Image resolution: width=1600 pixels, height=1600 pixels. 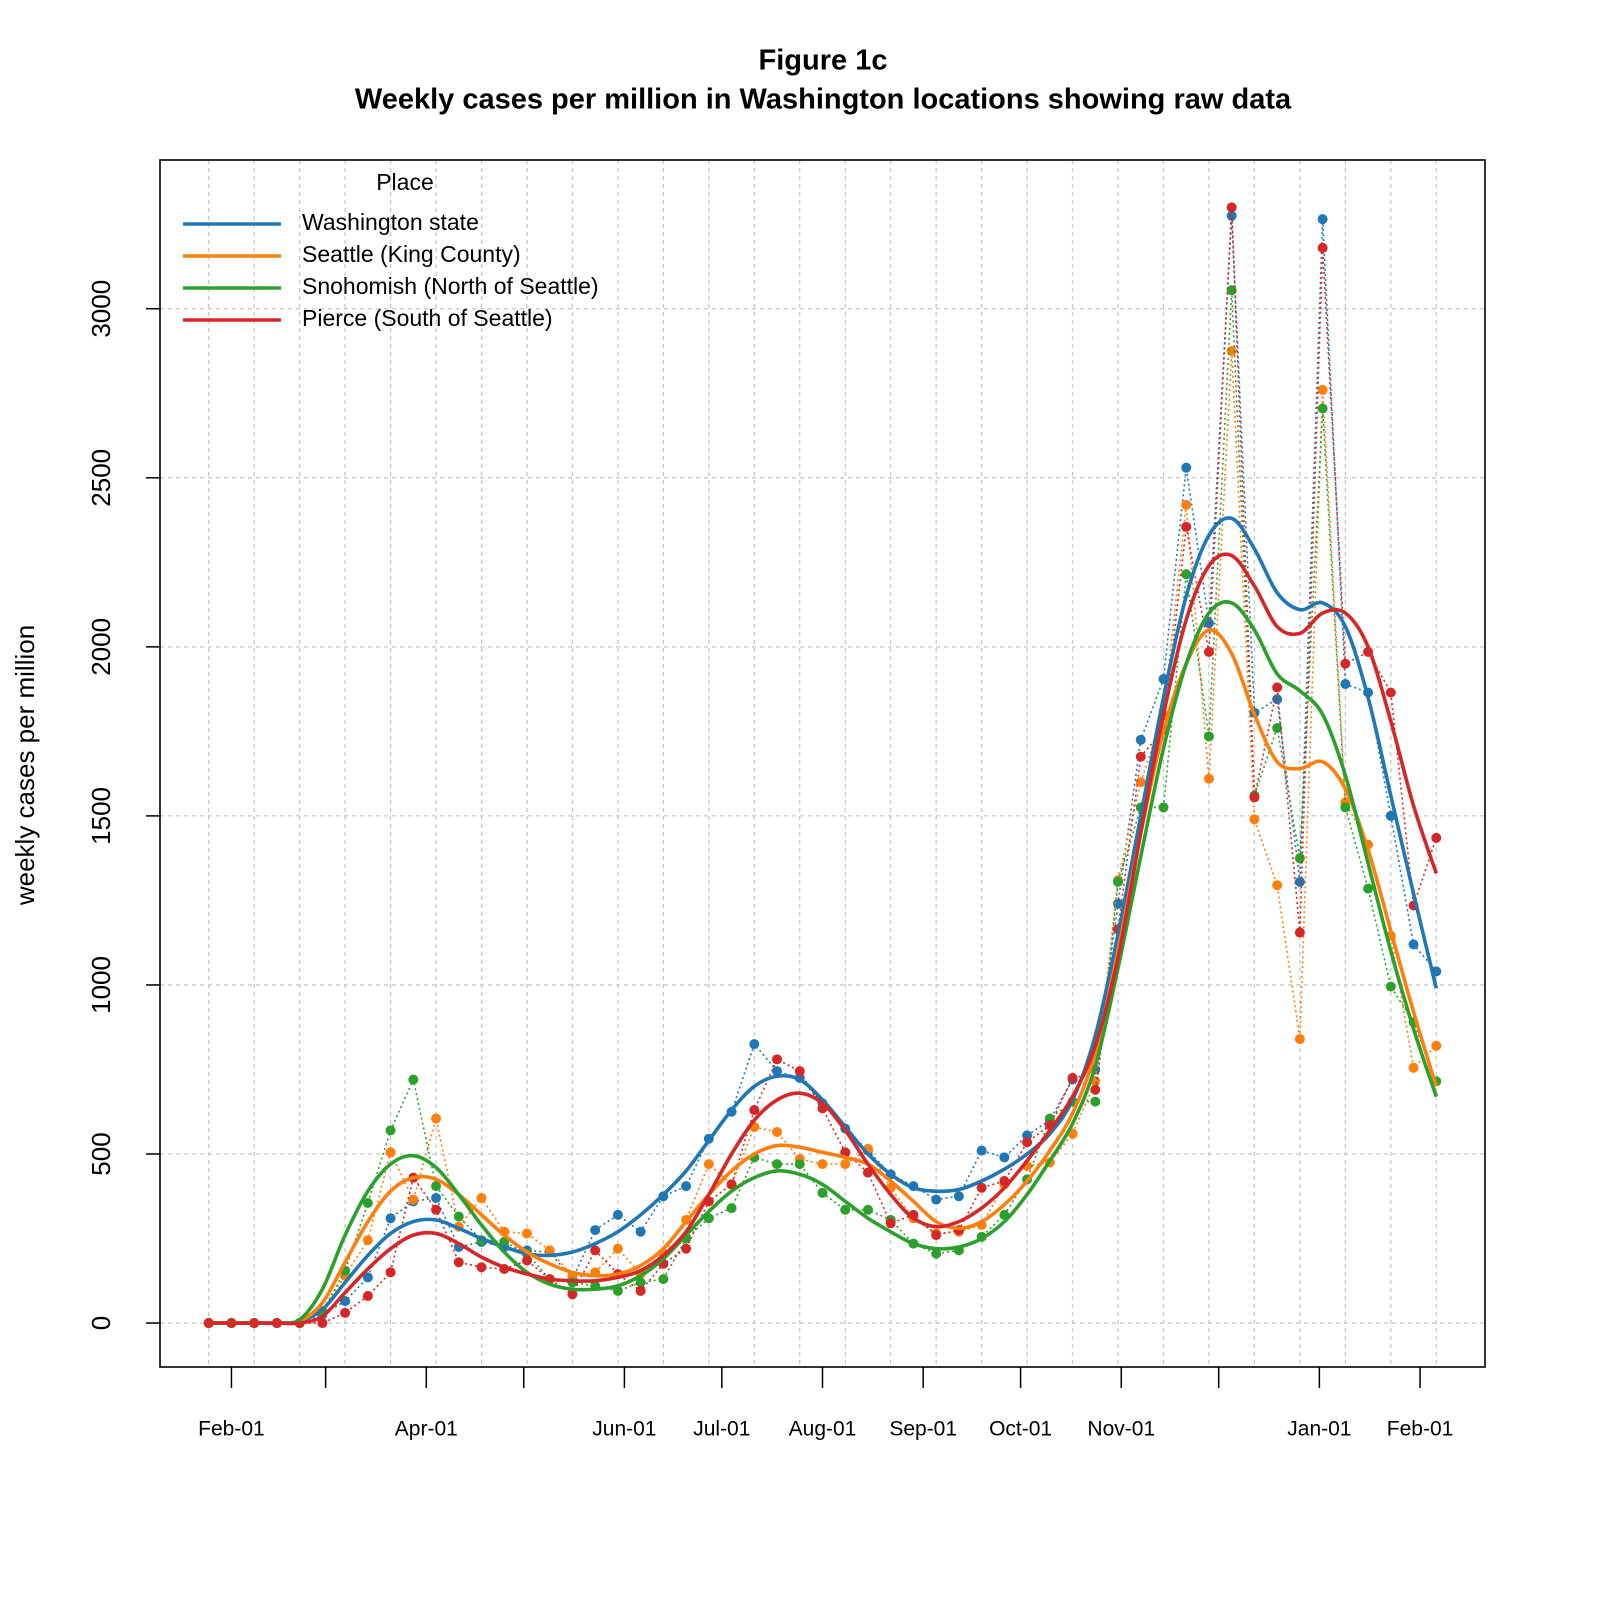 I want to click on x-tick-label: Nov-01, so click(x=1121, y=1429).